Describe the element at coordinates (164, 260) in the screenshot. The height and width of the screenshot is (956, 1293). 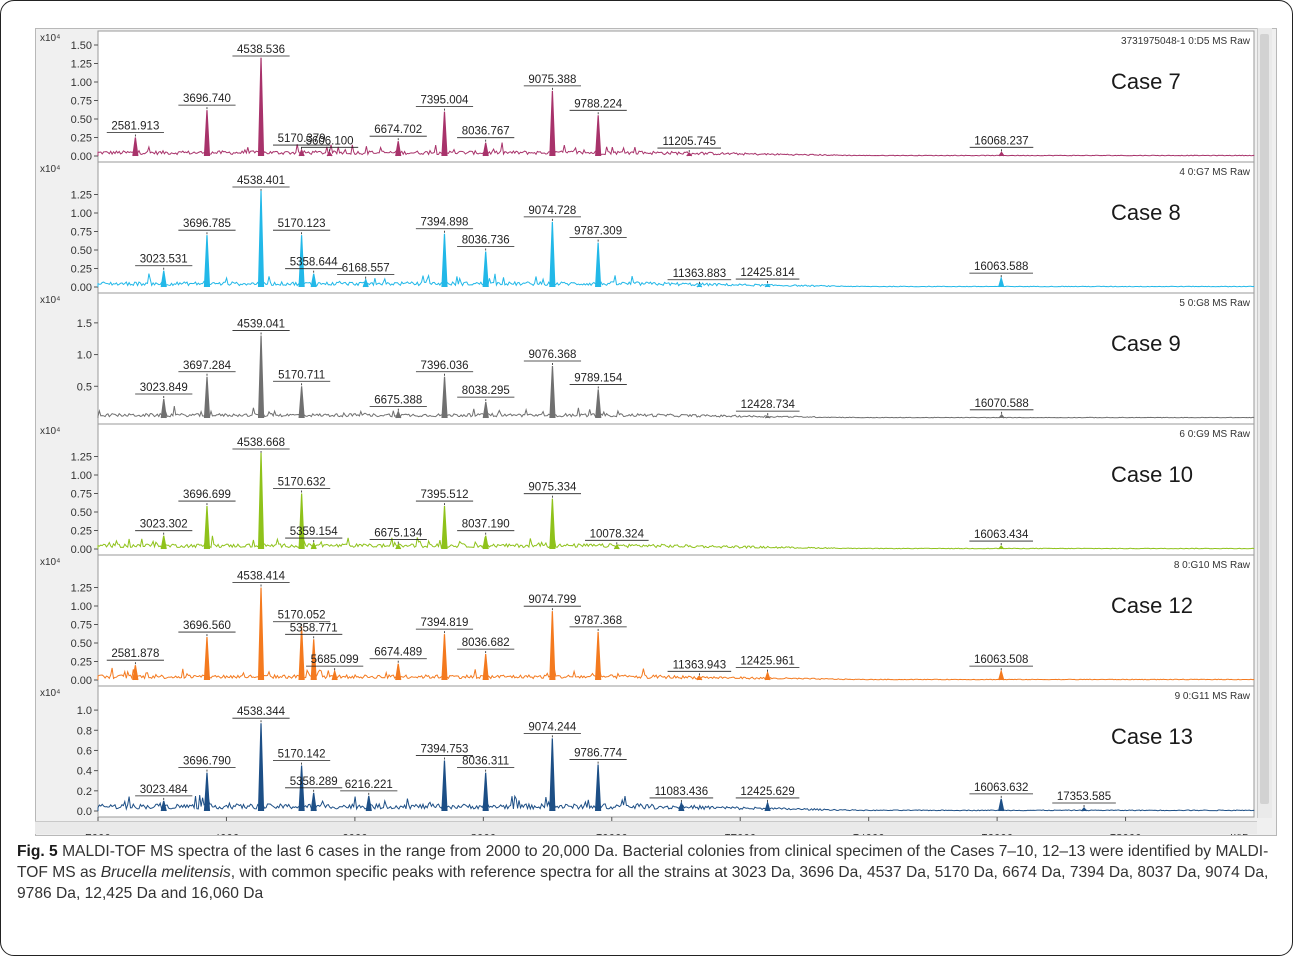
I see `peak-label: 3023.531` at that location.